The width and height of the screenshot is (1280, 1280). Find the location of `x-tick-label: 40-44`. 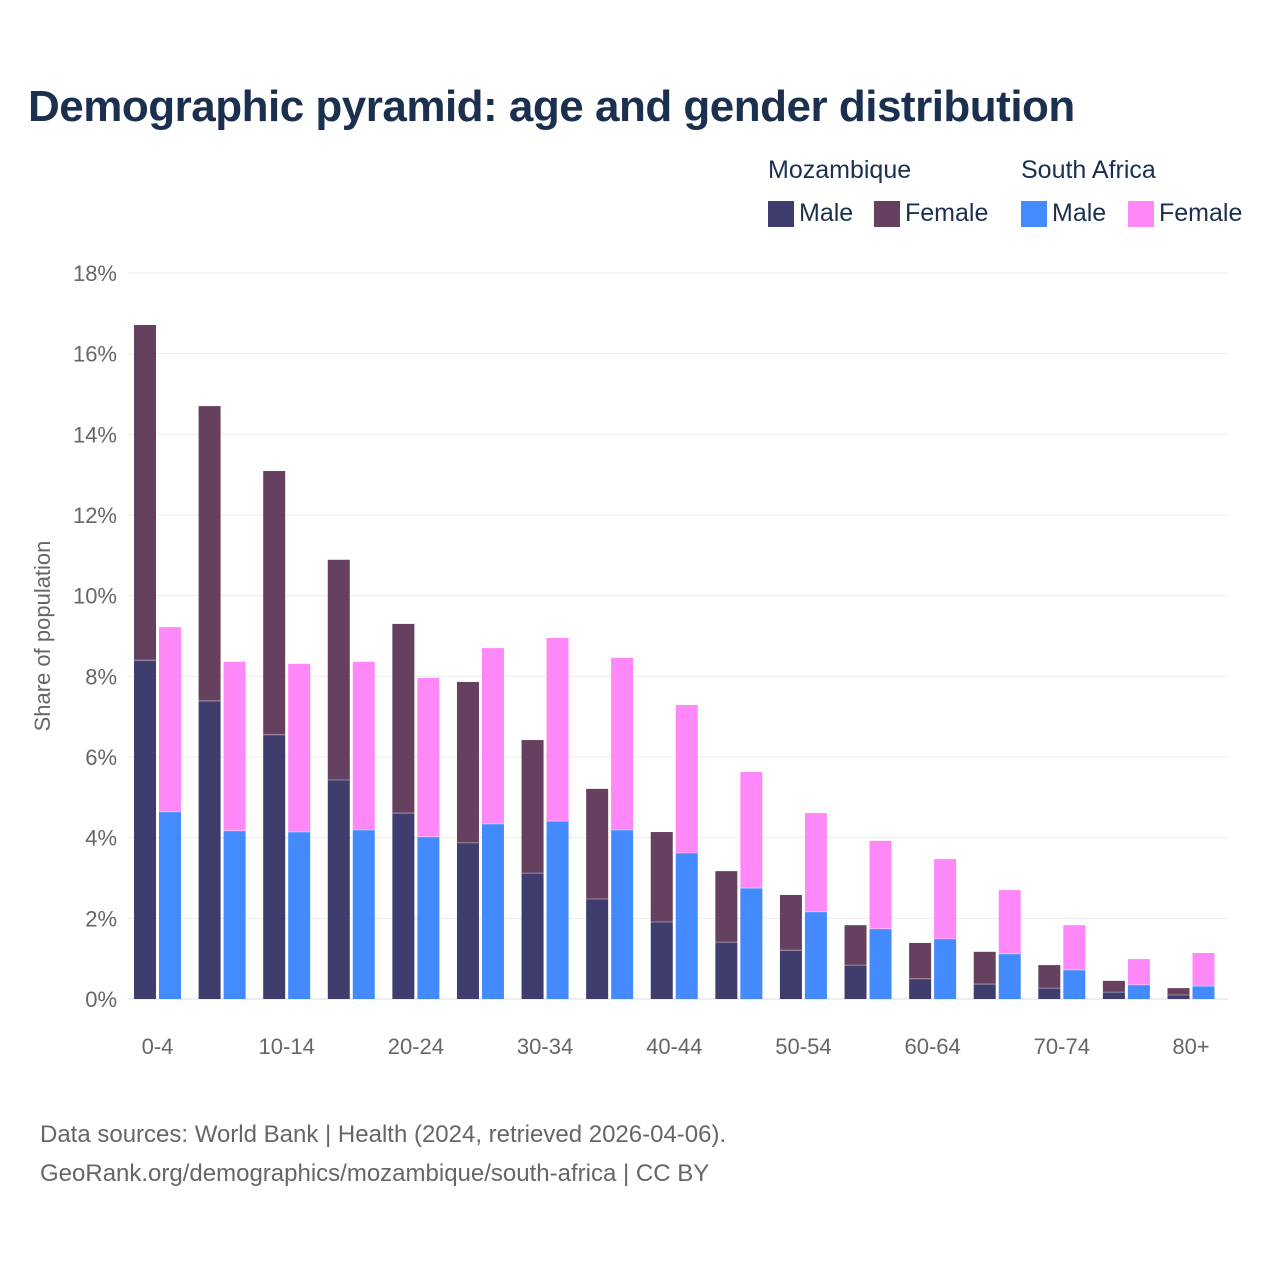

x-tick-label: 40-44 is located at coordinates (674, 1046).